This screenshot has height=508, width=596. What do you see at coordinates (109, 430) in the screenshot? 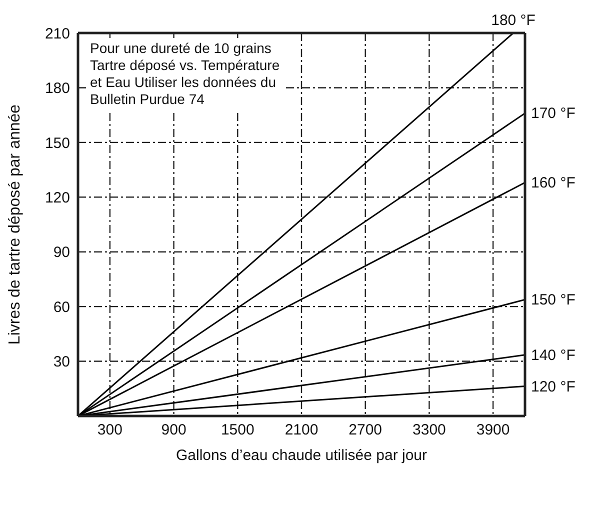
I see `x-tick-label: 300` at bounding box center [109, 430].